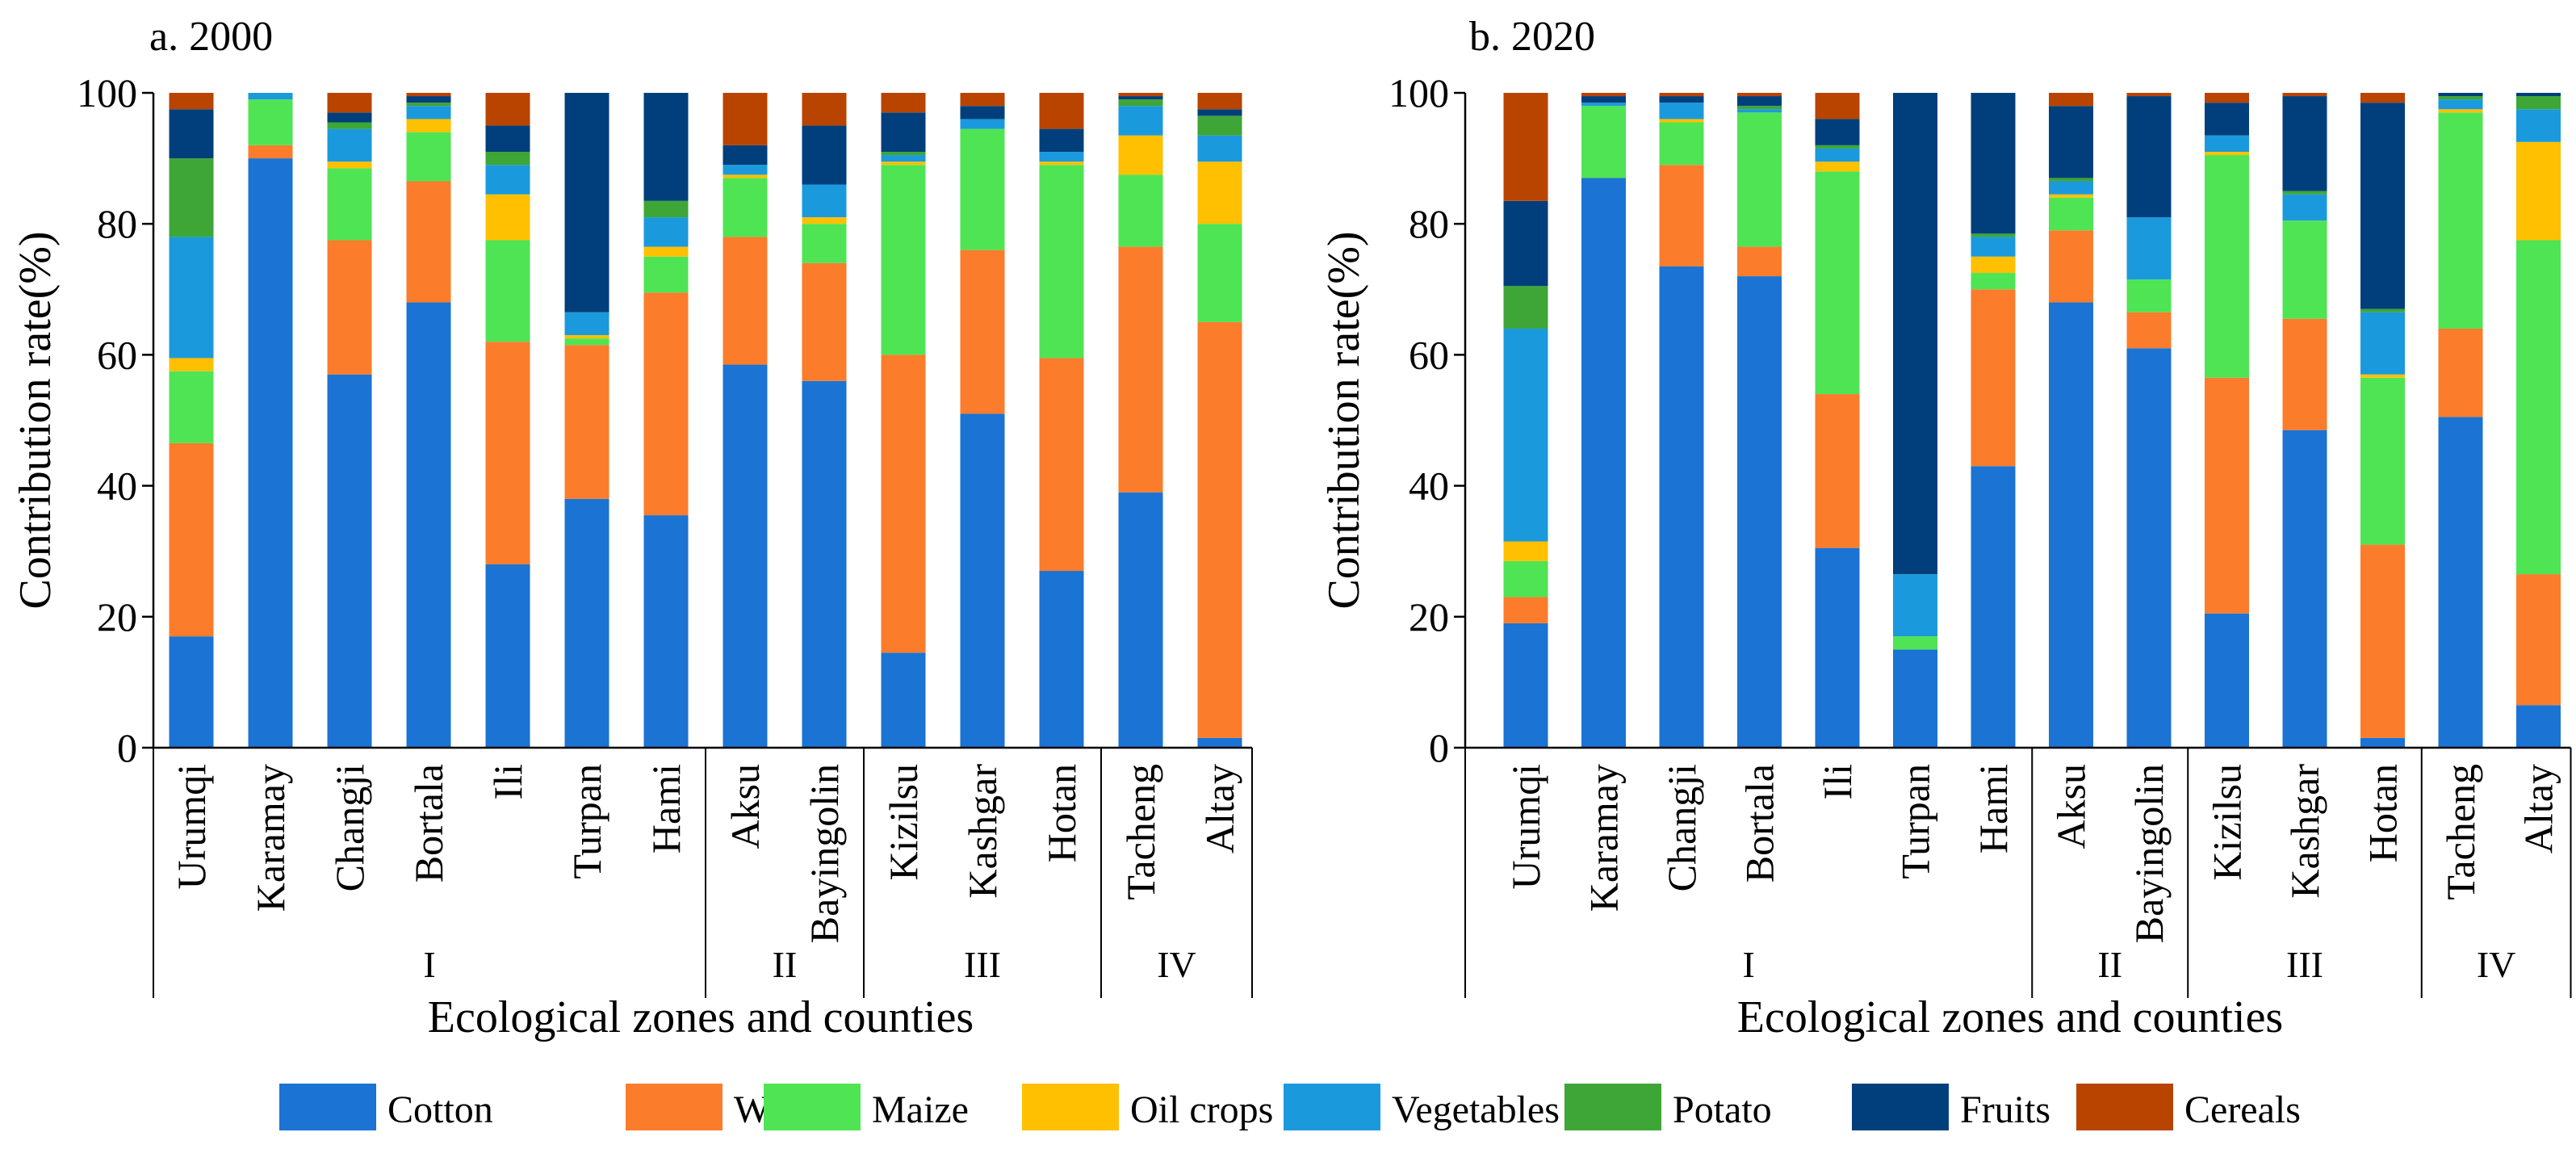  Describe the element at coordinates (1681, 121) in the screenshot. I see `bar-segment-oil-crops-changji` at that location.